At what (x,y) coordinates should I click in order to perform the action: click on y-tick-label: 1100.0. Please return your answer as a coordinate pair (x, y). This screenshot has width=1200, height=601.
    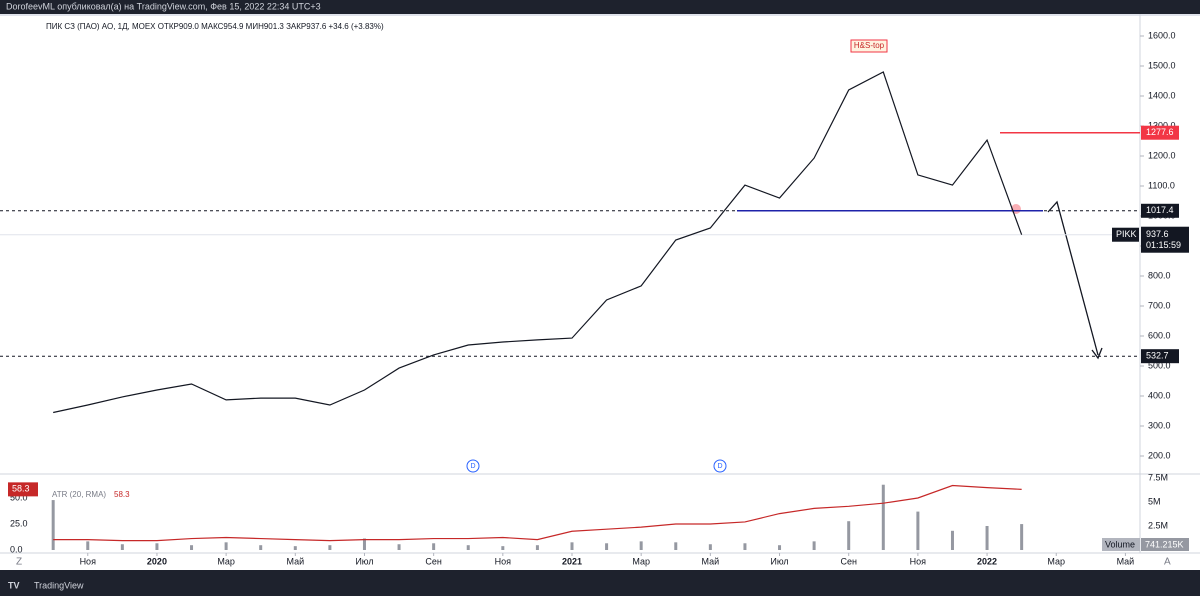
    Looking at the image, I should click on (1161, 185).